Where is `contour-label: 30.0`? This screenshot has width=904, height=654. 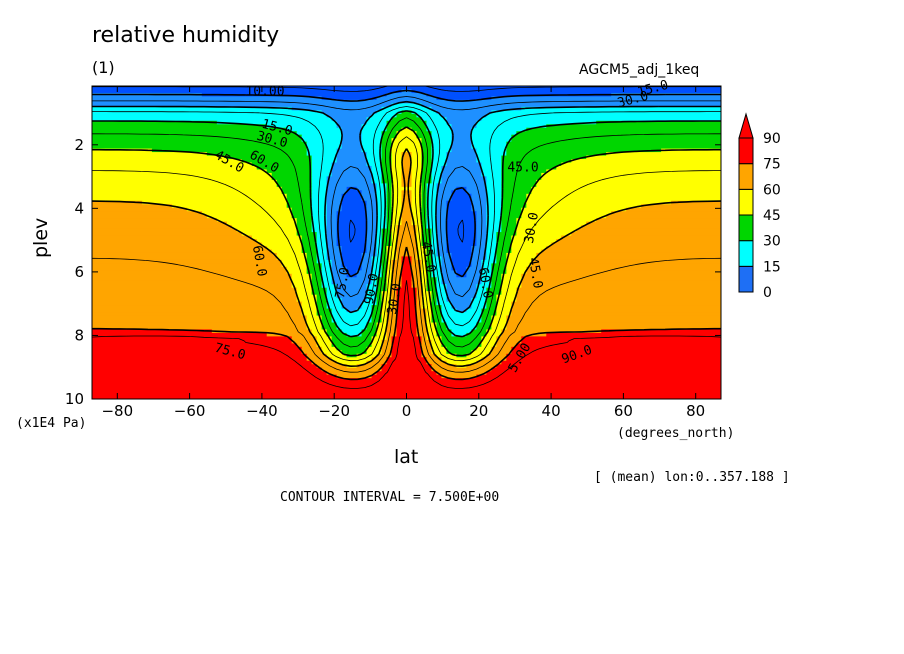 contour-label: 30.0 is located at coordinates (395, 298).